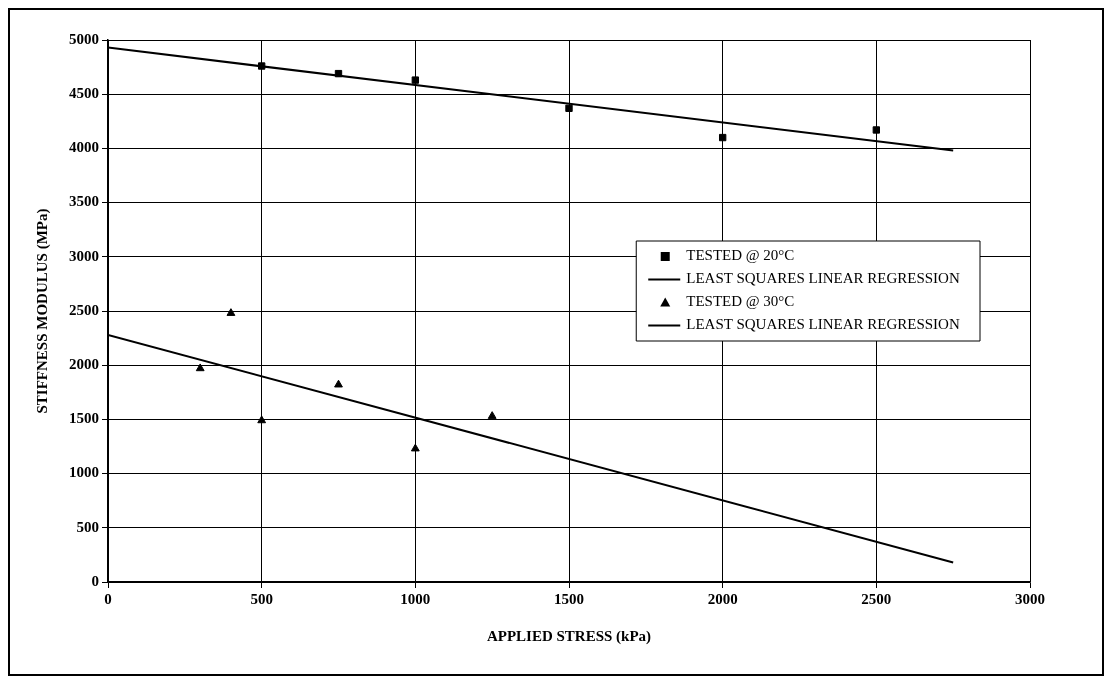  I want to click on y-tick-label: 4000, so click(84, 147).